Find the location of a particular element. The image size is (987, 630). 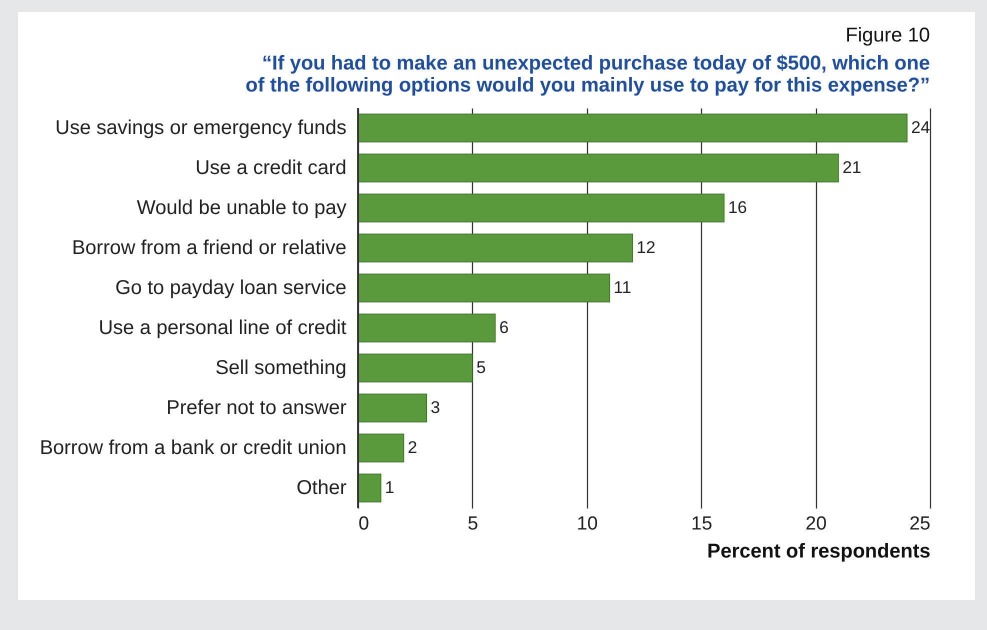

y-tick-label: Would be unable to pay is located at coordinates (241, 208).